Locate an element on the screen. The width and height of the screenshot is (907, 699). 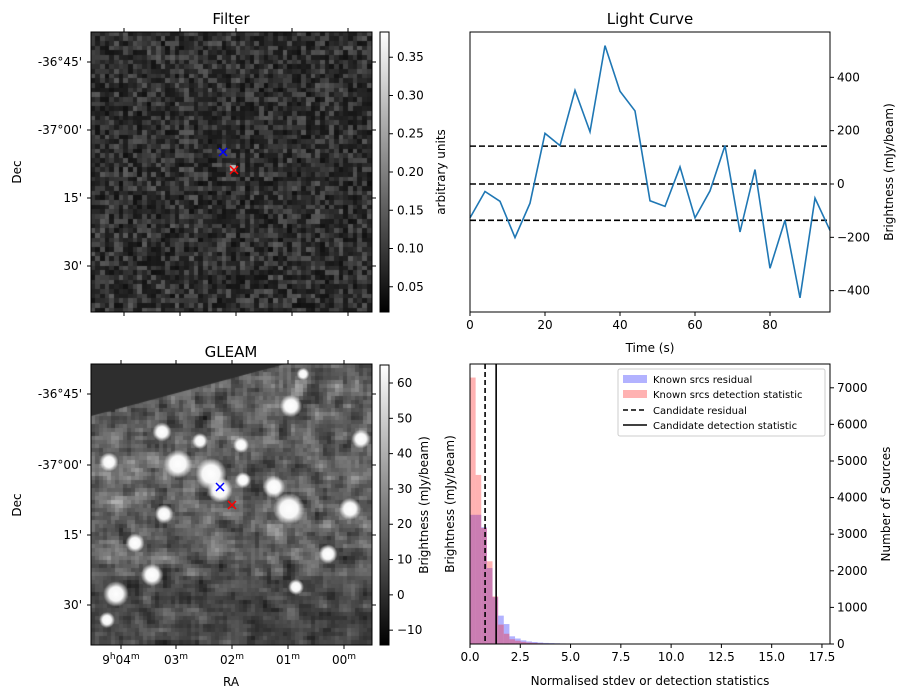
gleam-ylabel: Dec is located at coordinates (17, 504).